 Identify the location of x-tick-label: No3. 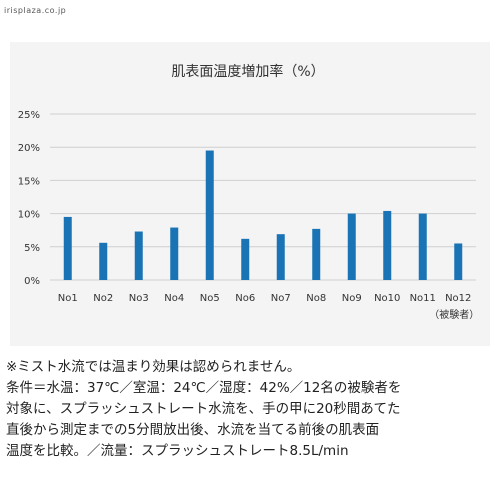
(139, 298).